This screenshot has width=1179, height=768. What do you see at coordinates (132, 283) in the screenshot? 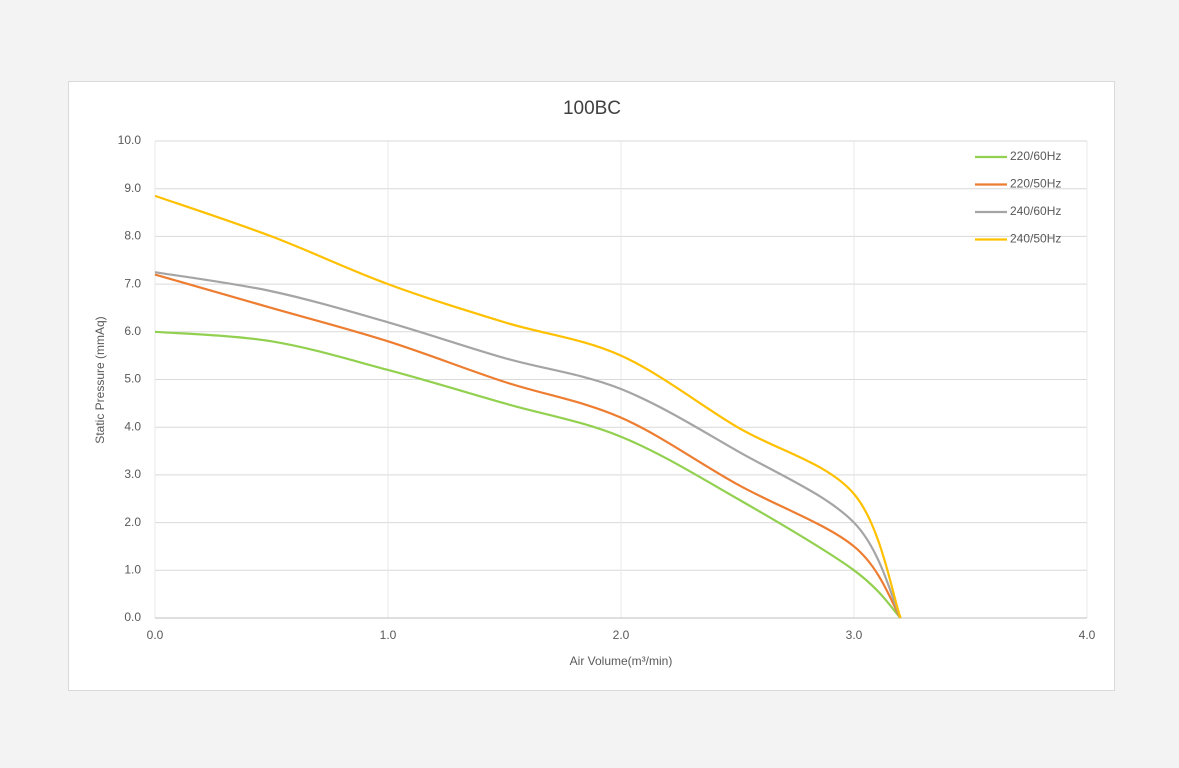
I see `y-tick-label: 7.0` at bounding box center [132, 283].